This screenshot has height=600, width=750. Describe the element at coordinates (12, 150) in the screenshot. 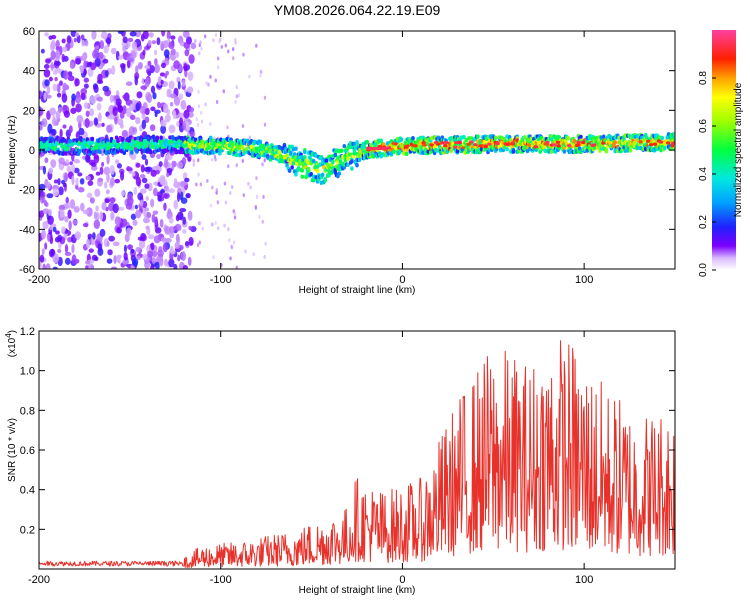

I see `spectrogram-ylabel: Frequency (Hz)` at that location.